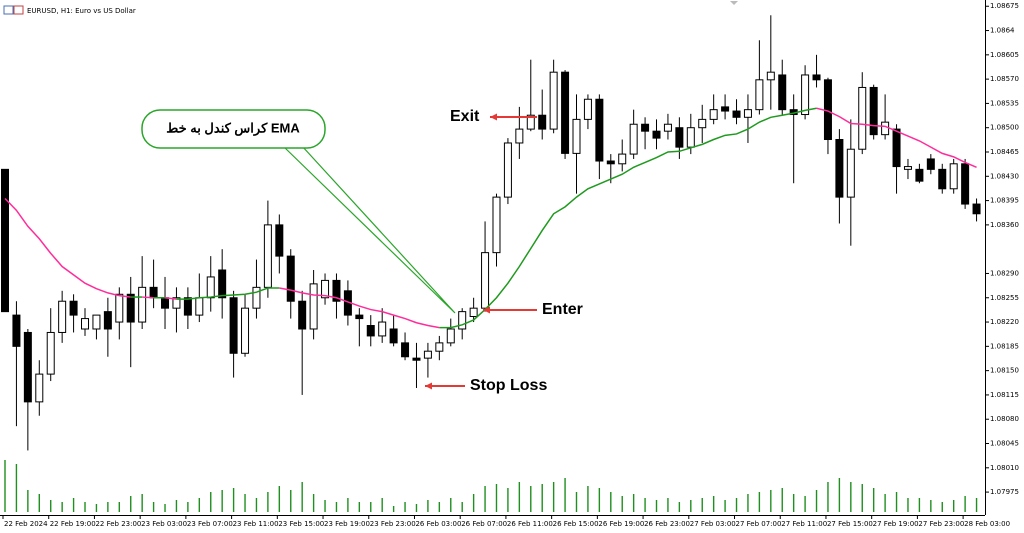 Image resolution: width=1024 pixels, height=533 pixels. I want to click on callout-box, so click(233, 129).